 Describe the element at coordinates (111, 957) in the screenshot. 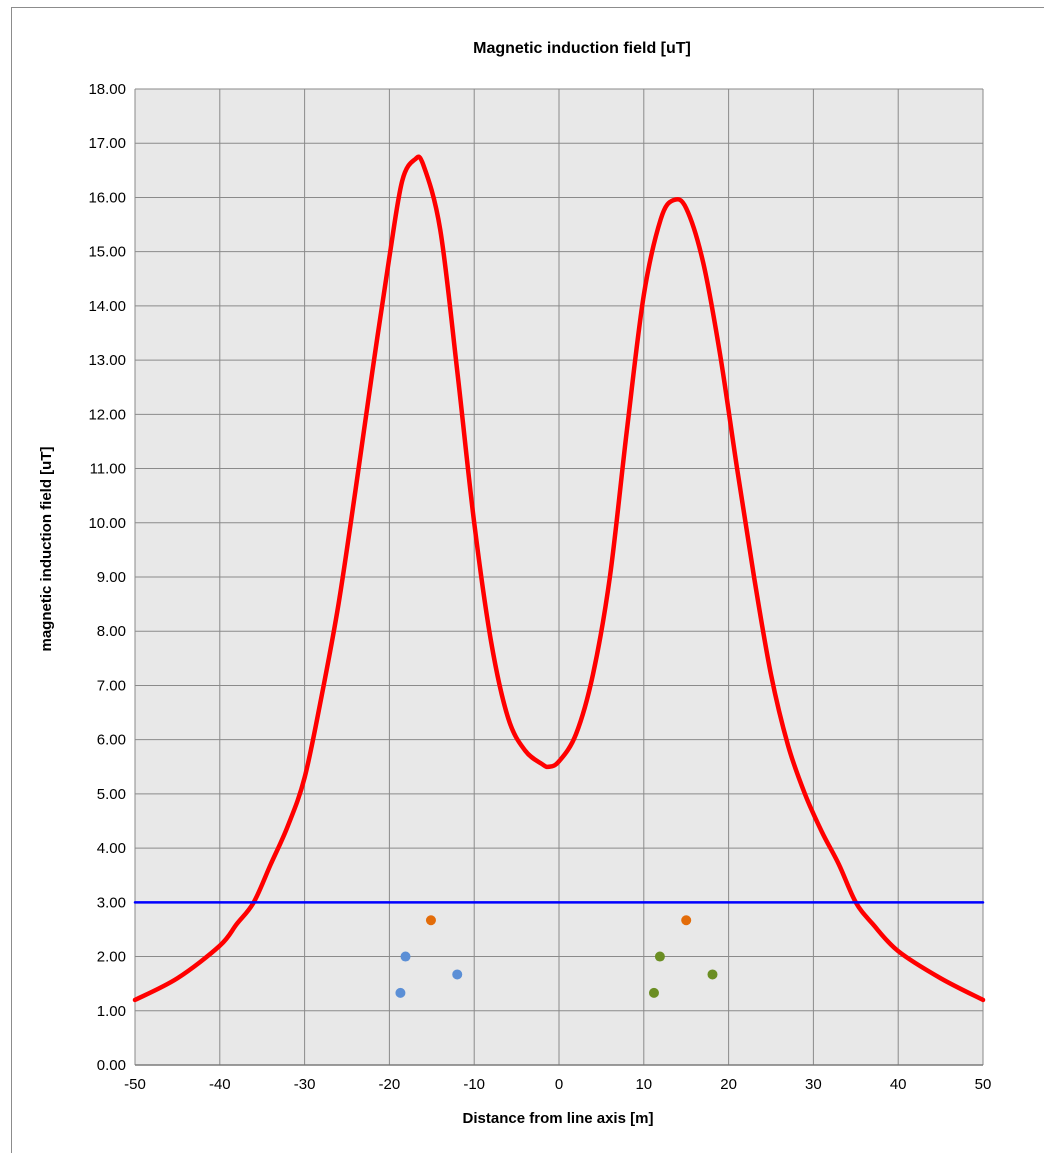

I see `y-tick-label: 2.00` at that location.